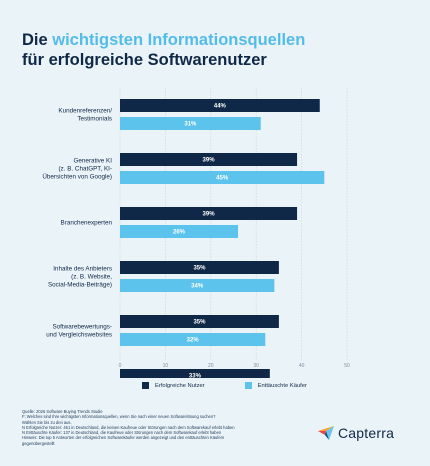 Image resolution: width=430 pixels, height=466 pixels. I want to click on title-highlight: wichtigsten Informationsquellen, so click(179, 40).